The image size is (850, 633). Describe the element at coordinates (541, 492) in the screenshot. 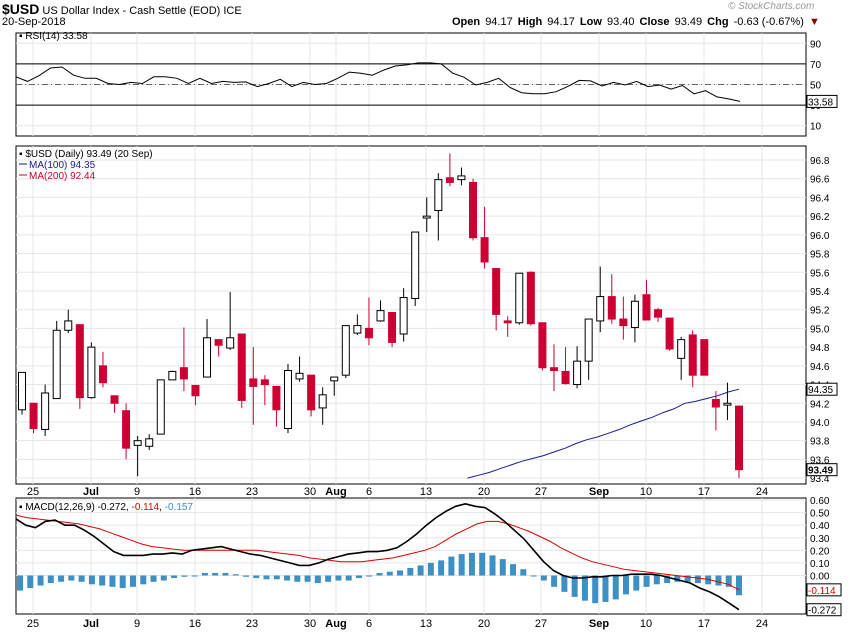

I see `price-x-tick-label: 27` at that location.